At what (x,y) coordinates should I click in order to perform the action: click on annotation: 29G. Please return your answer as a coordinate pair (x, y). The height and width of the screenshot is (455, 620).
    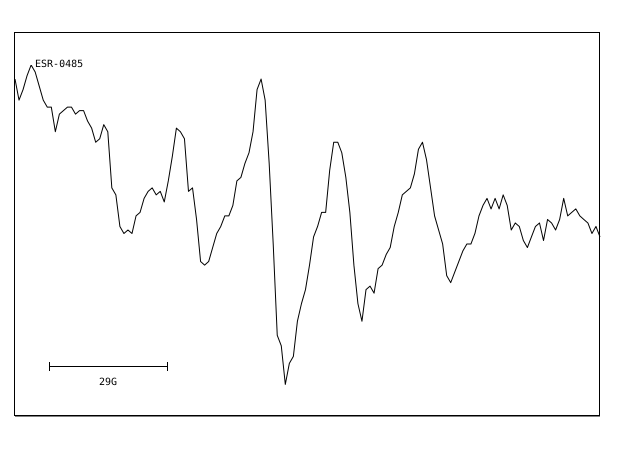
    Looking at the image, I should click on (108, 382).